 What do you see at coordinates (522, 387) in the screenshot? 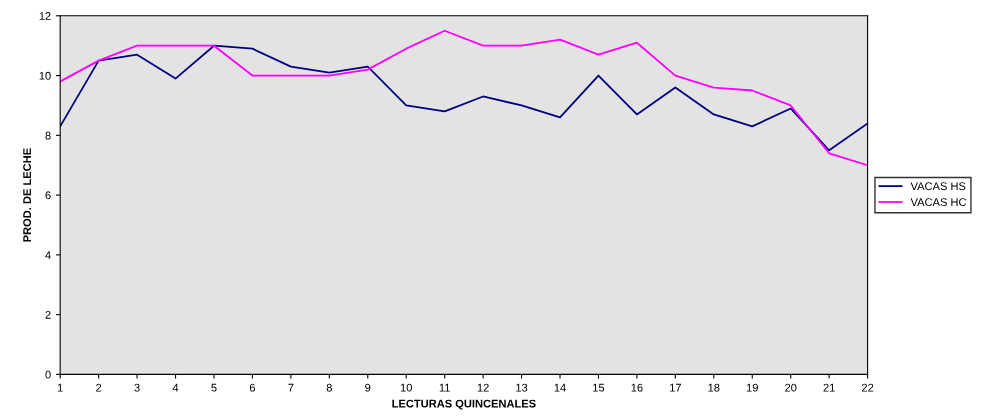
I see `x-tick-label: 13` at bounding box center [522, 387].